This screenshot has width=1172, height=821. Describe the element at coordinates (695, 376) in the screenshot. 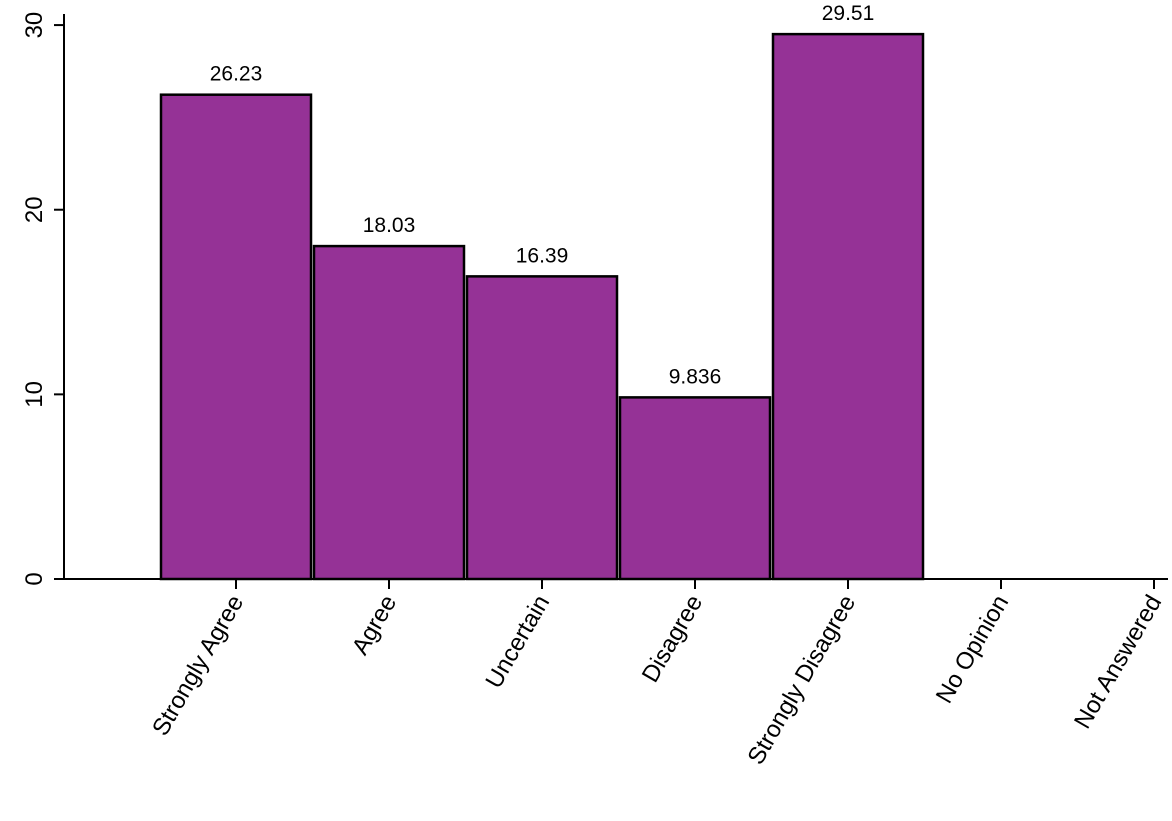

I see `data-label: 9.836` at that location.